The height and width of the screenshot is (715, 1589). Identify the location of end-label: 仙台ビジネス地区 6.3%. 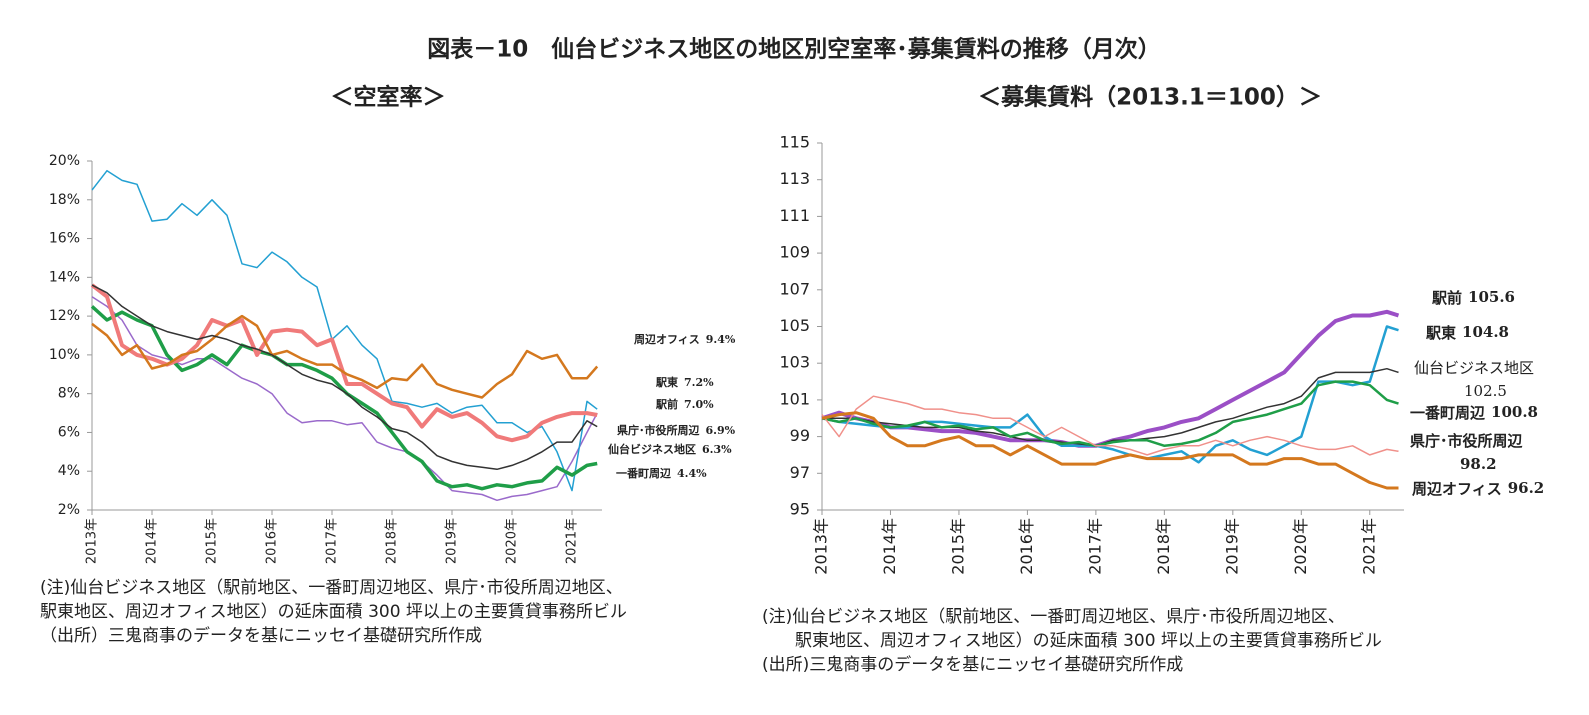
(670, 449).